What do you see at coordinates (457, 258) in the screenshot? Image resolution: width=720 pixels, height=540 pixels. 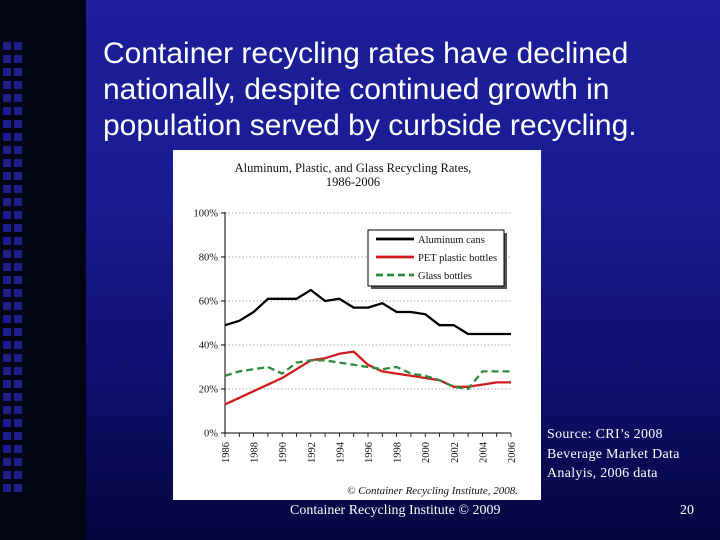 I see `legend-label: PET plastic bottles` at bounding box center [457, 258].